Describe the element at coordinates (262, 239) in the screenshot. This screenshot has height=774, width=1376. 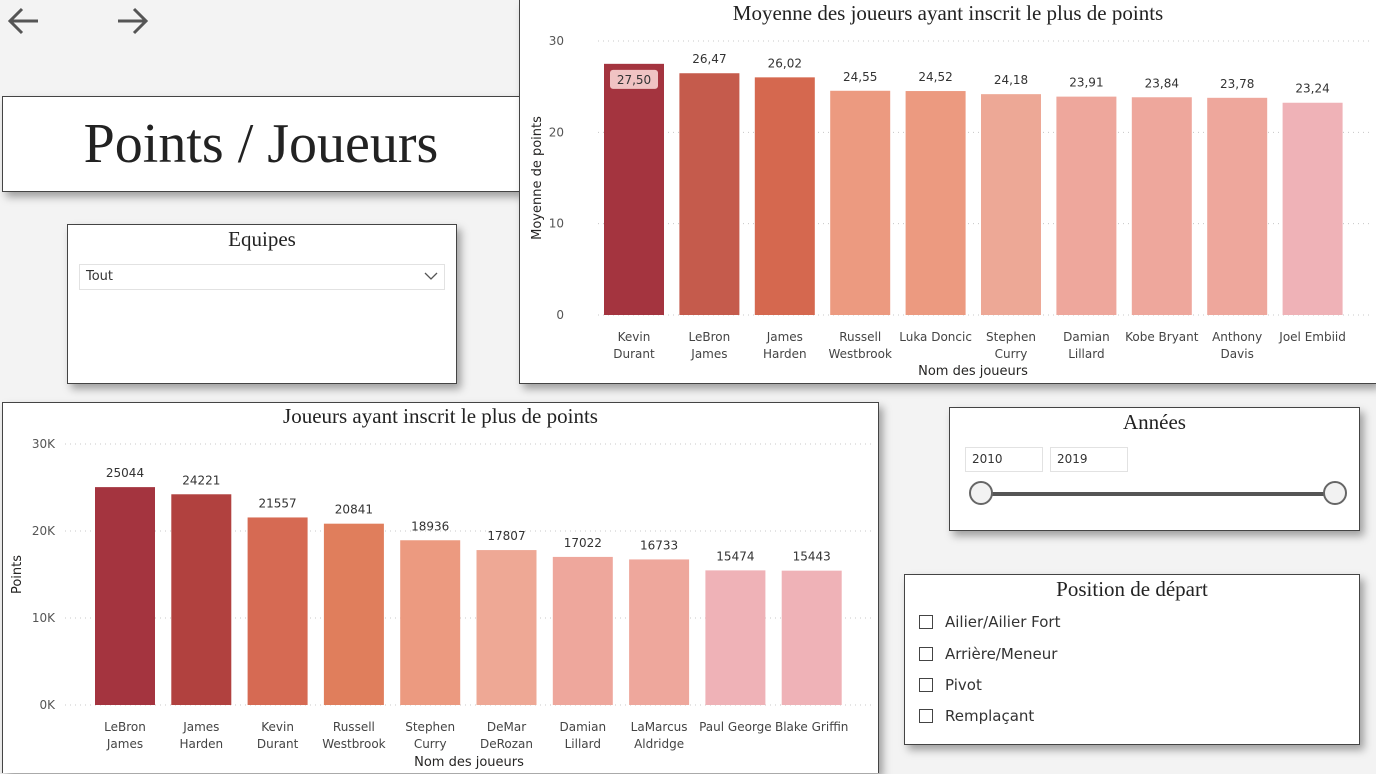
I see `equipes-title: Equipes` at that location.